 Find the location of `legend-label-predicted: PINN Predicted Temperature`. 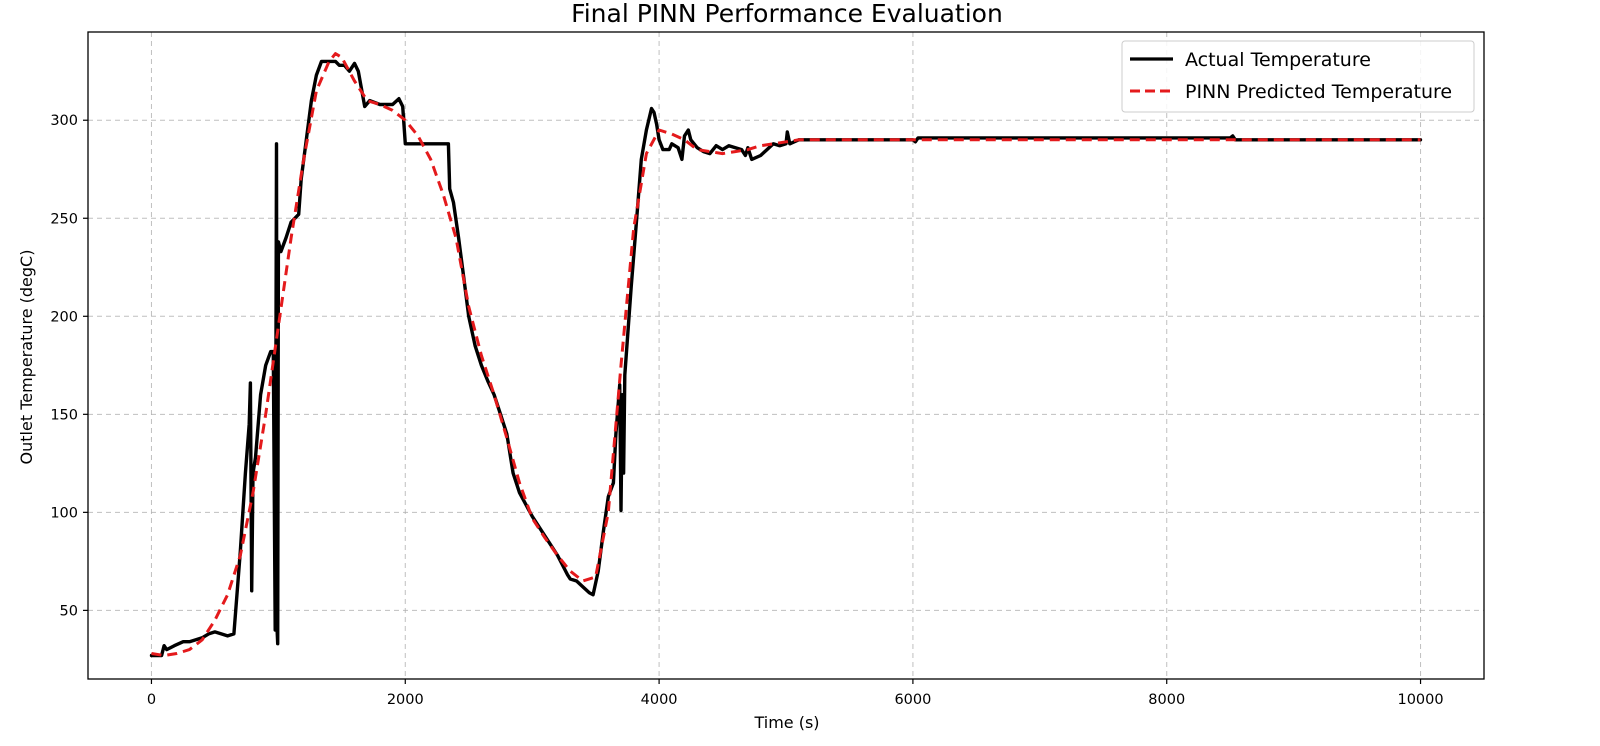

legend-label-predicted: PINN Predicted Temperature is located at coordinates (1318, 92).